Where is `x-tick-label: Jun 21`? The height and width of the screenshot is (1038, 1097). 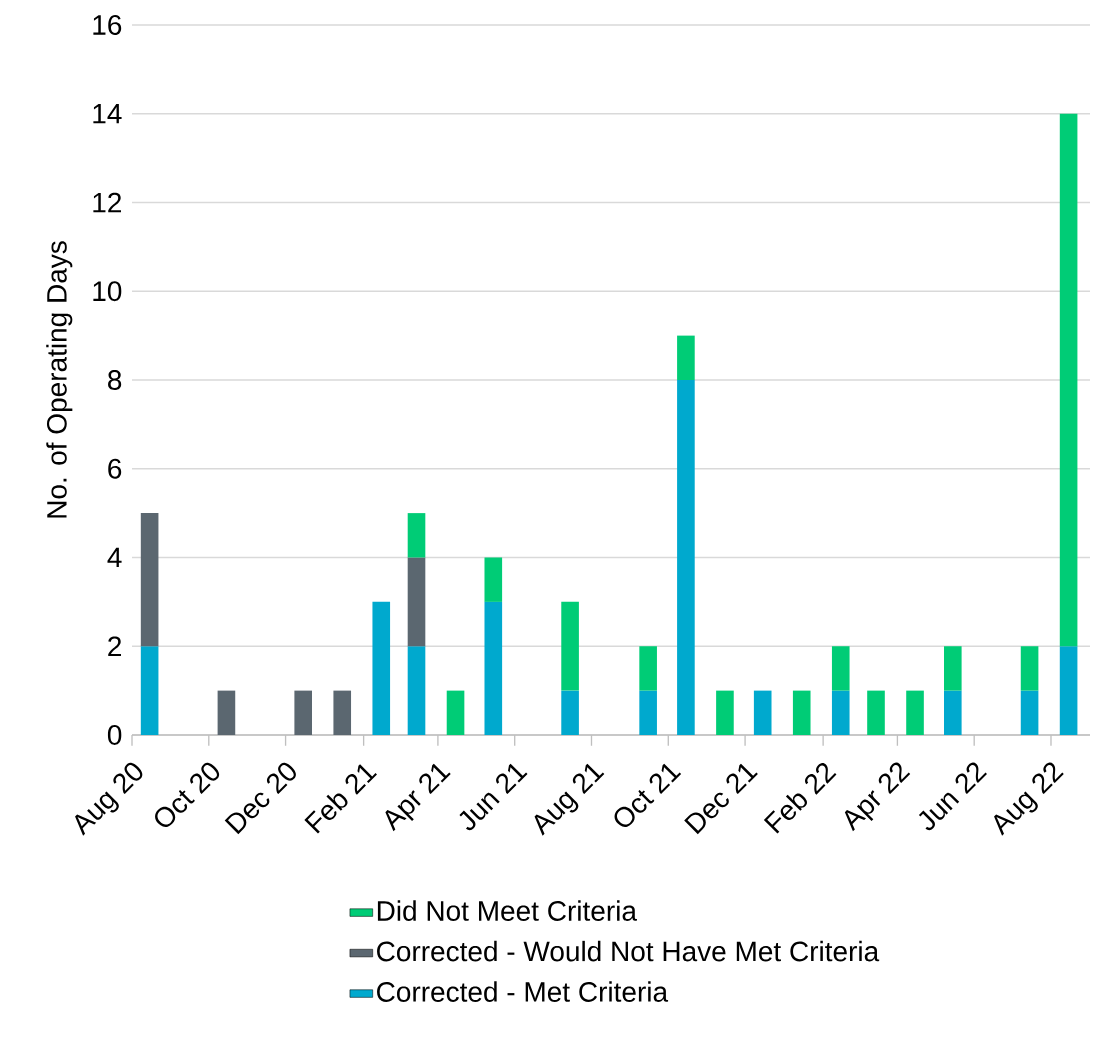
x-tick-label: Jun 21 is located at coordinates (493, 797).